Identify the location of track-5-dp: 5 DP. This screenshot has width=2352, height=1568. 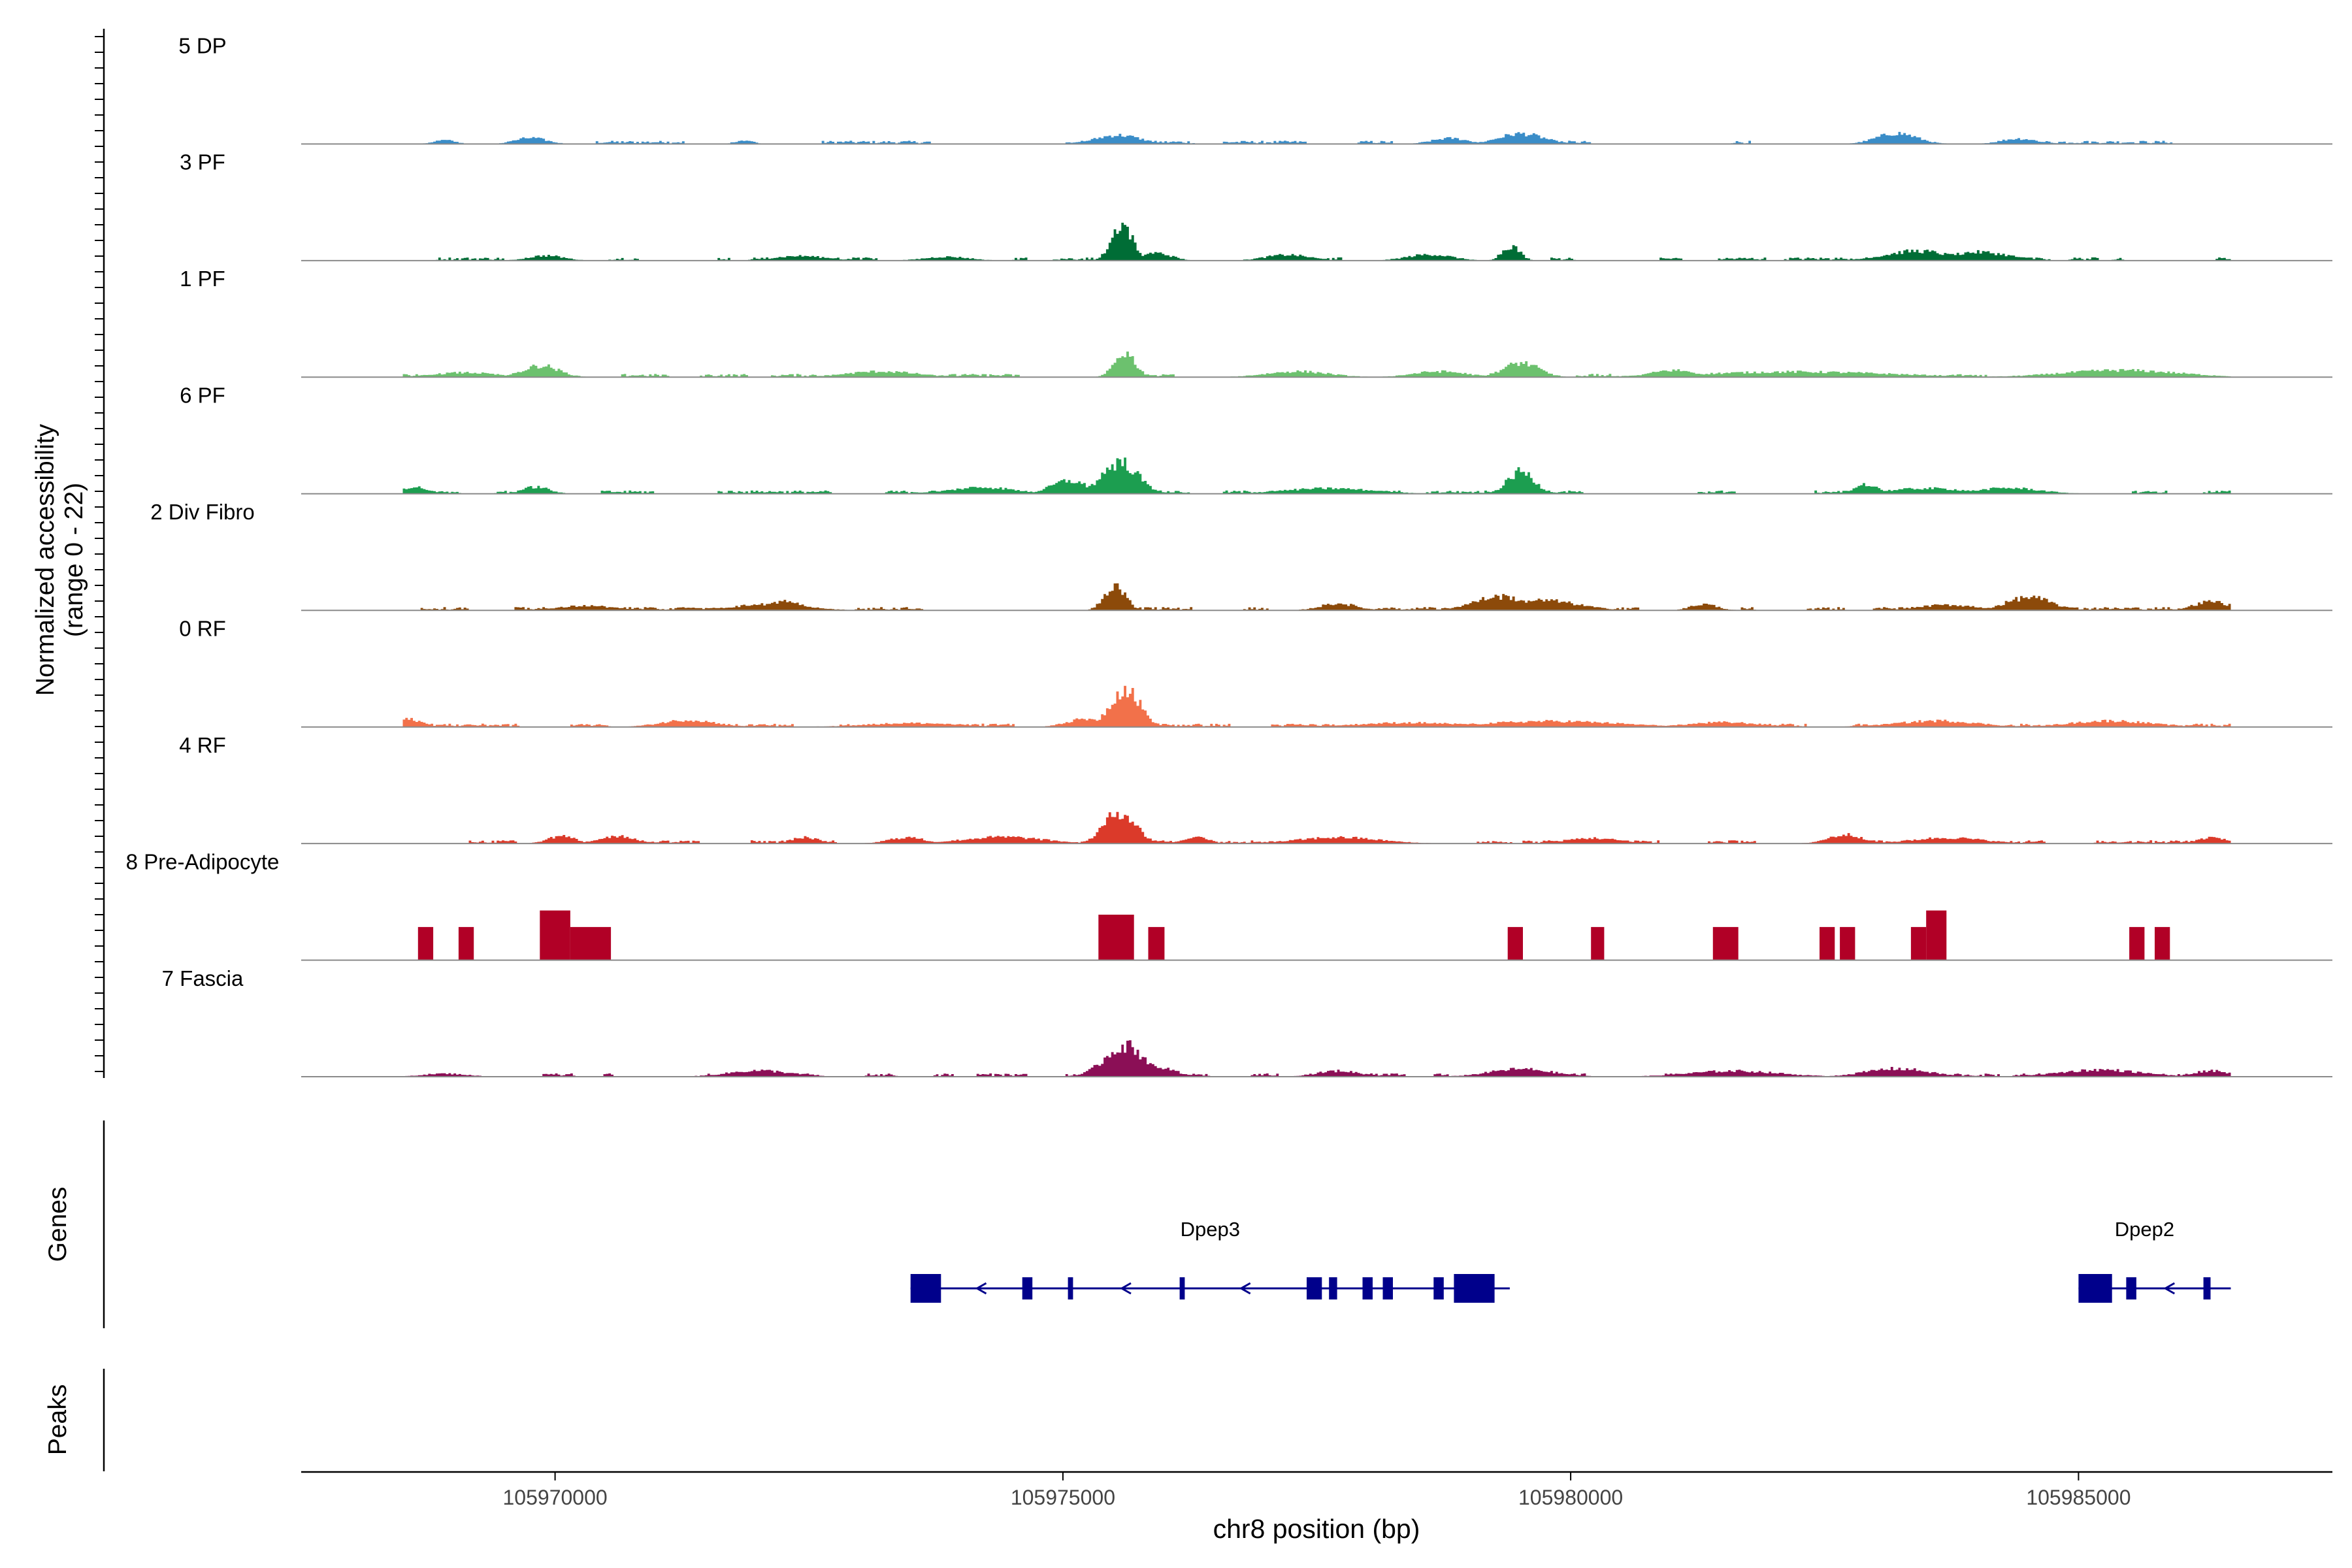
(1255, 89).